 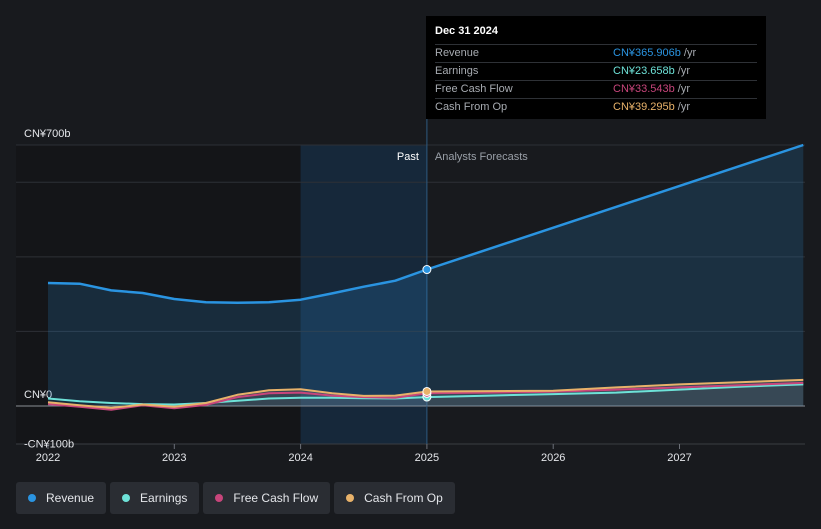 What do you see at coordinates (164, 498) in the screenshot?
I see `legend-label: Earnings` at bounding box center [164, 498].